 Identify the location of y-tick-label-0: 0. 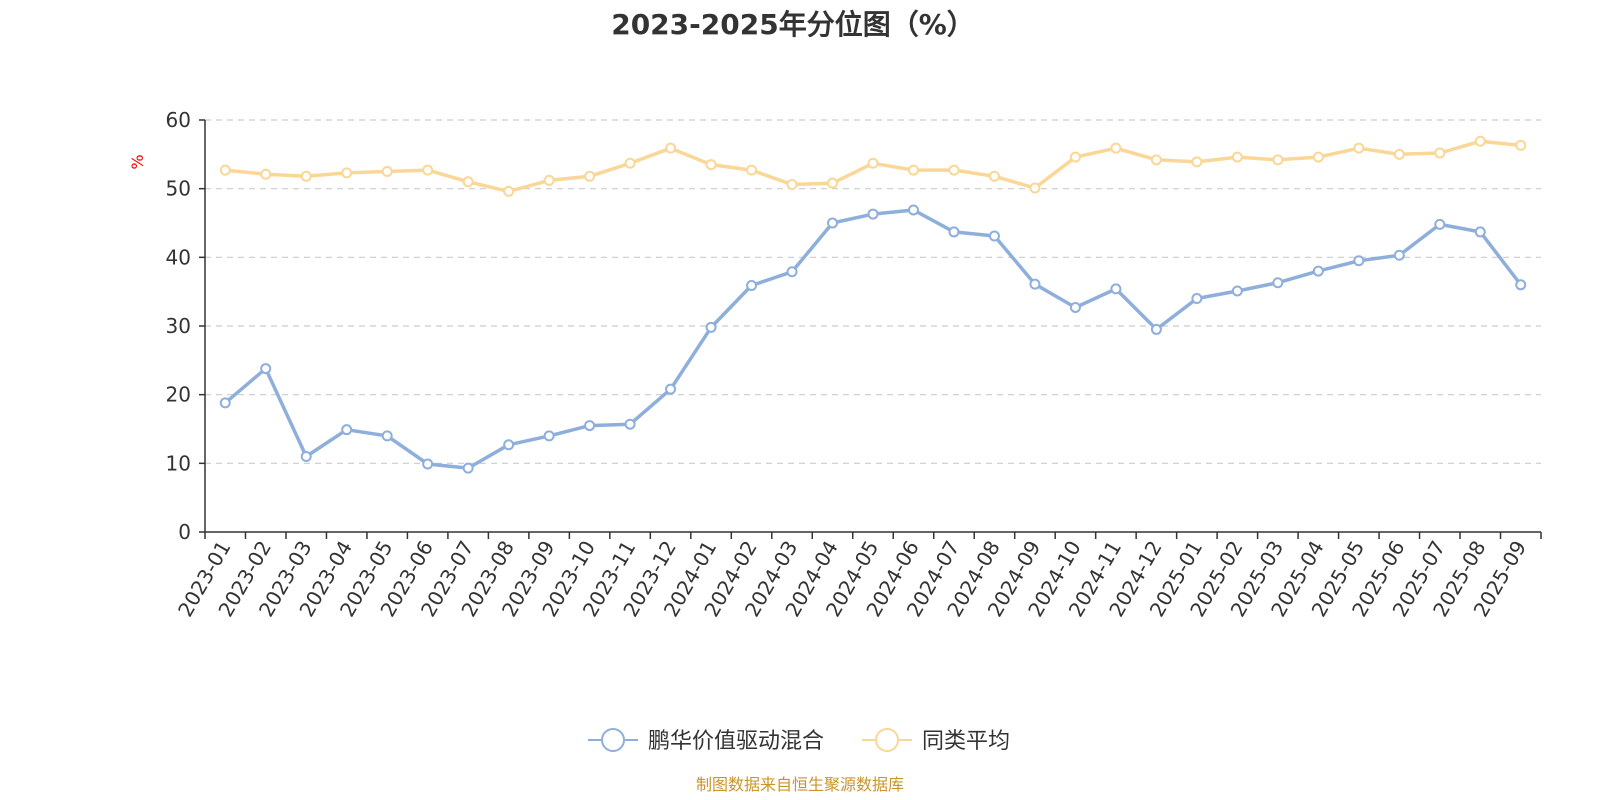
(184, 532).